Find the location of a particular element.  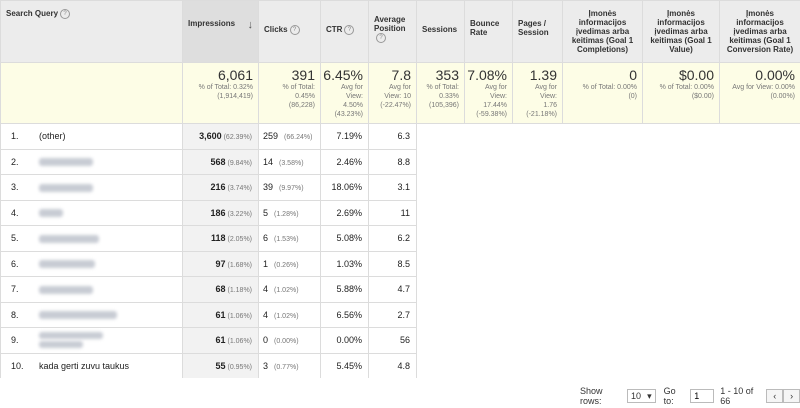

sort-down-arrow-icon: ↓ is located at coordinates (250, 25).